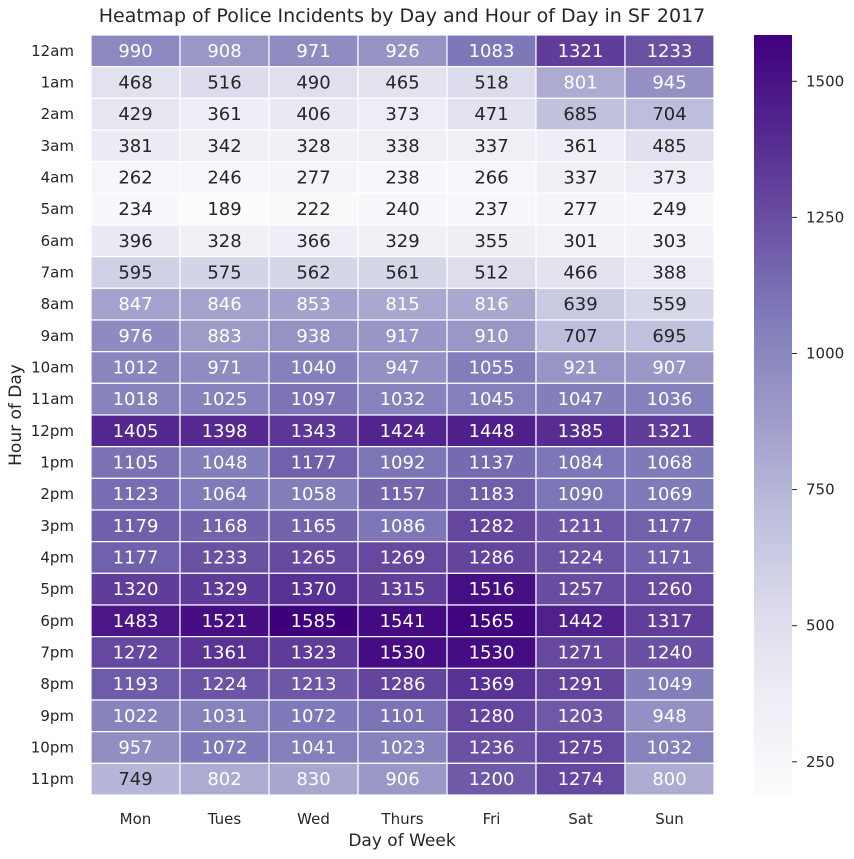  What do you see at coordinates (136, 653) in the screenshot?
I see `cell-value-label: 1272` at bounding box center [136, 653].